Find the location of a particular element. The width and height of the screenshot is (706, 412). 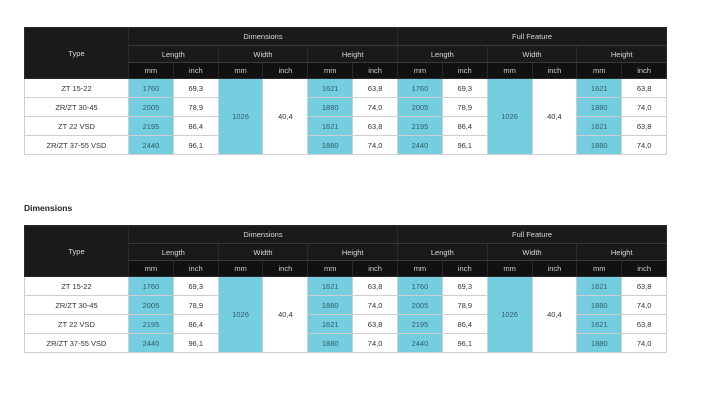

ff-length-inch-cell: 78,9 is located at coordinates (464, 305).